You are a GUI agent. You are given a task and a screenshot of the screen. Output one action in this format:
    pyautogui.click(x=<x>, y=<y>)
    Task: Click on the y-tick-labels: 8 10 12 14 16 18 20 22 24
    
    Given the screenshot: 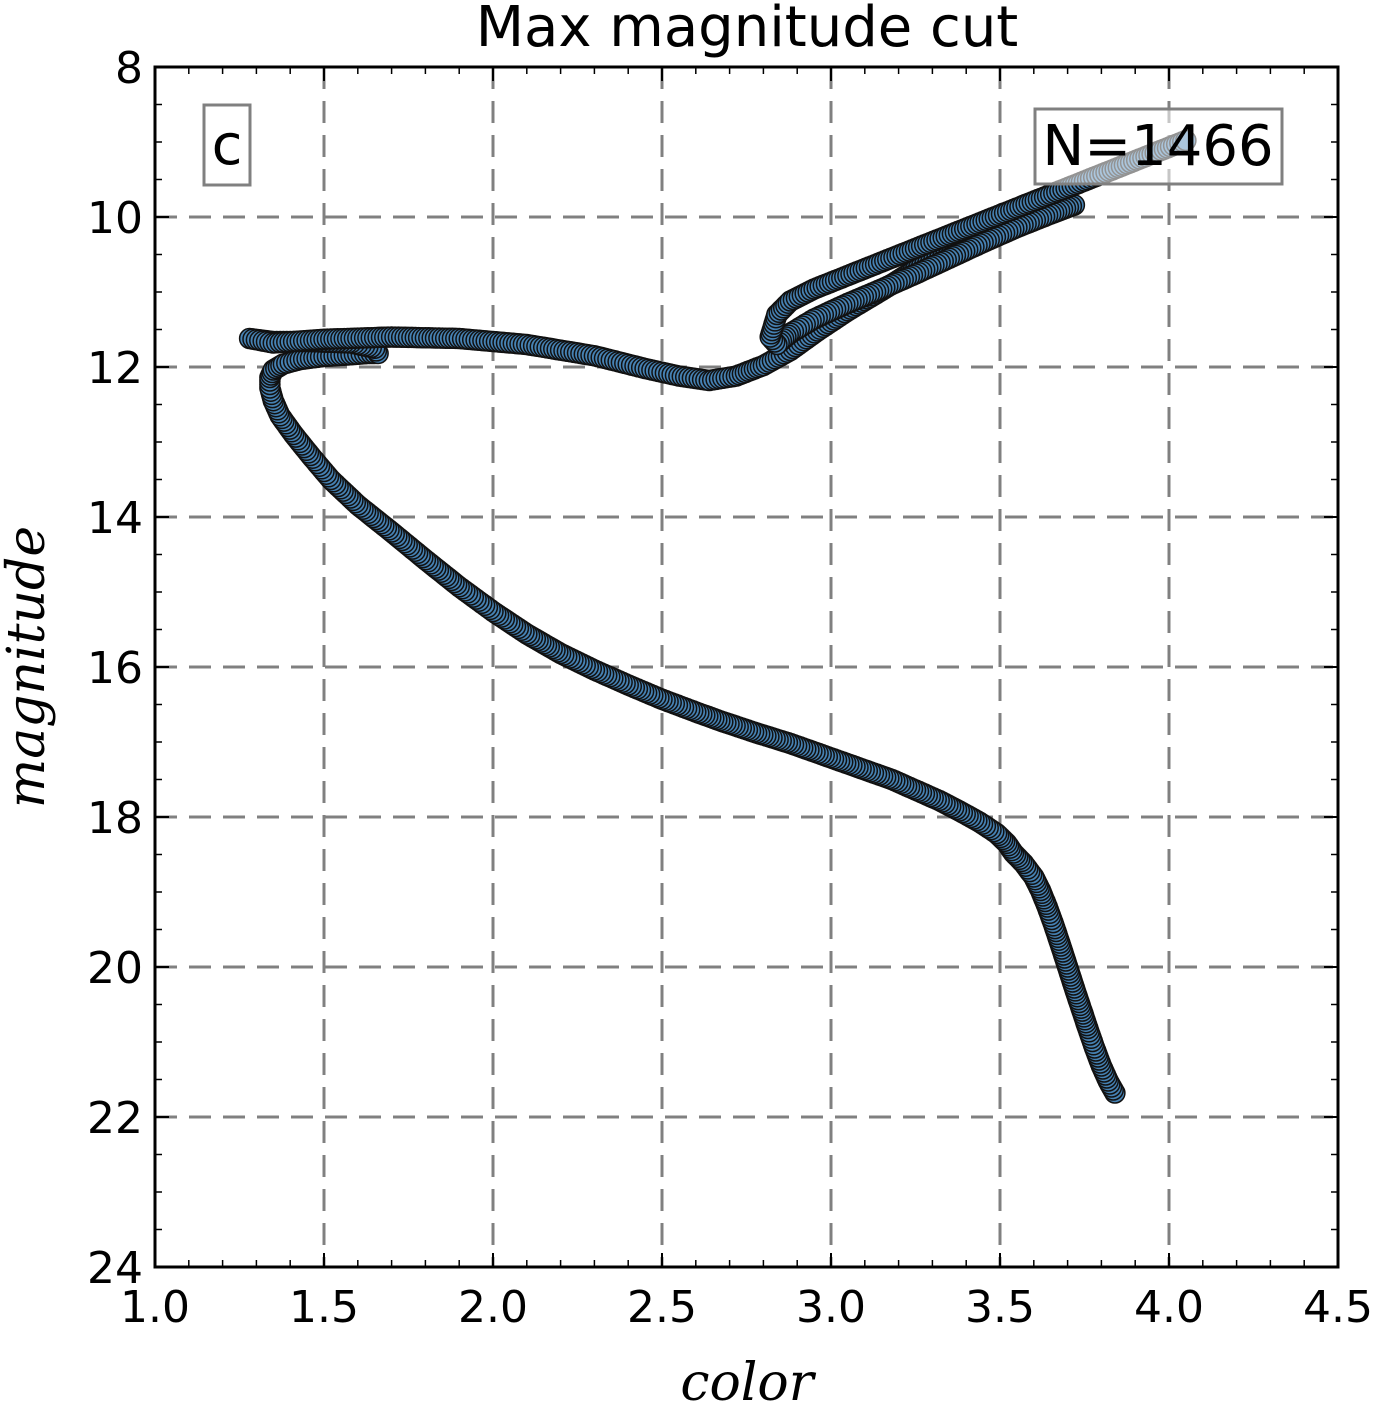 What is the action you would take?
    pyautogui.click(x=115, y=668)
    